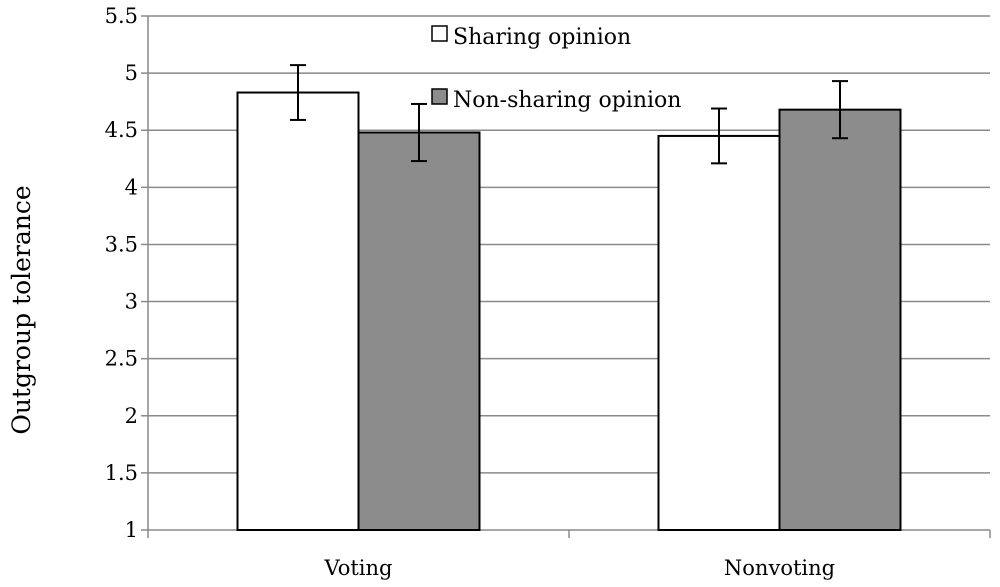 This screenshot has width=1000, height=587. What do you see at coordinates (779, 568) in the screenshot?
I see `x-tick-label: Nonvoting` at bounding box center [779, 568].